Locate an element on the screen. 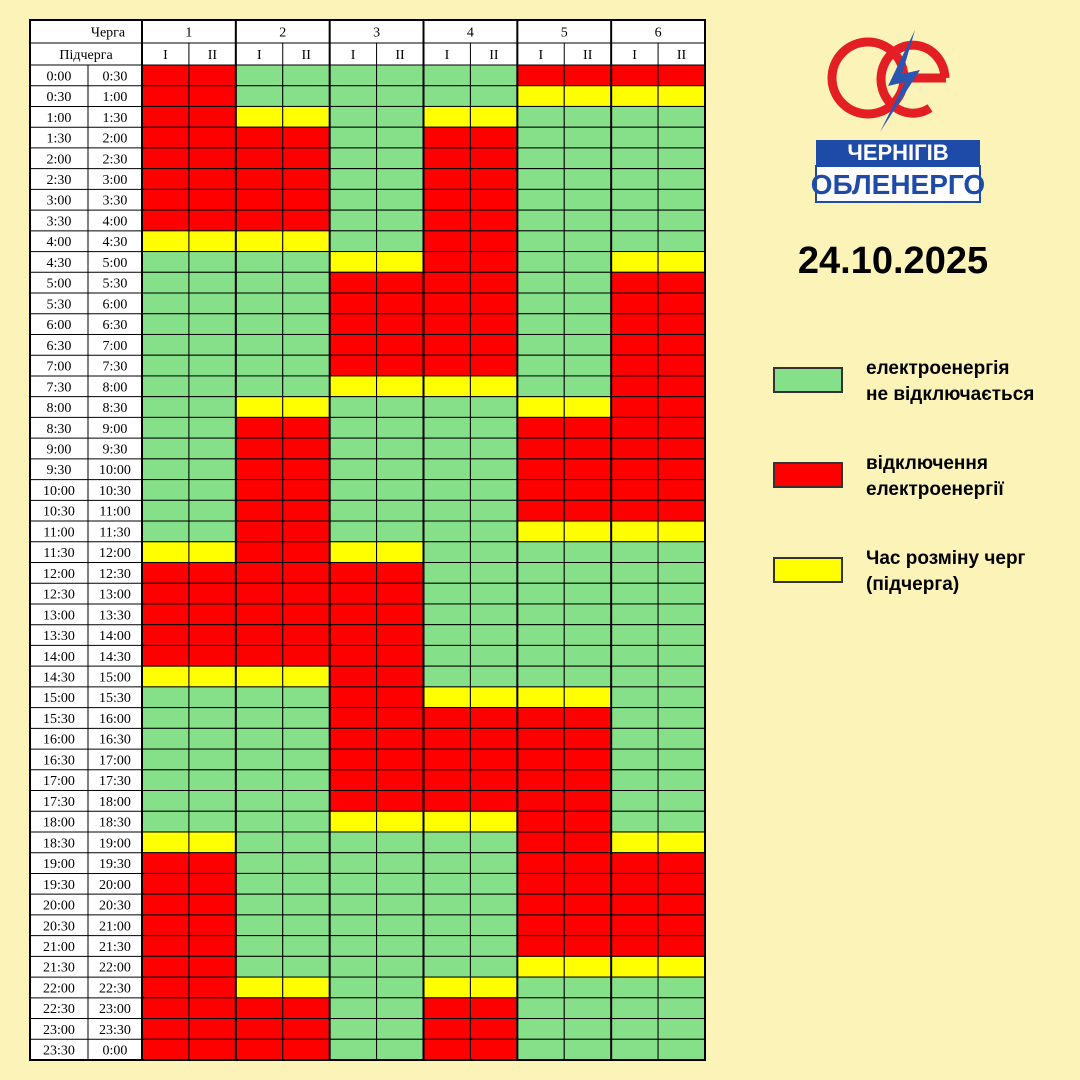 Image resolution: width=1080 pixels, height=1080 pixels. time-to: 21:30 is located at coordinates (115, 947).